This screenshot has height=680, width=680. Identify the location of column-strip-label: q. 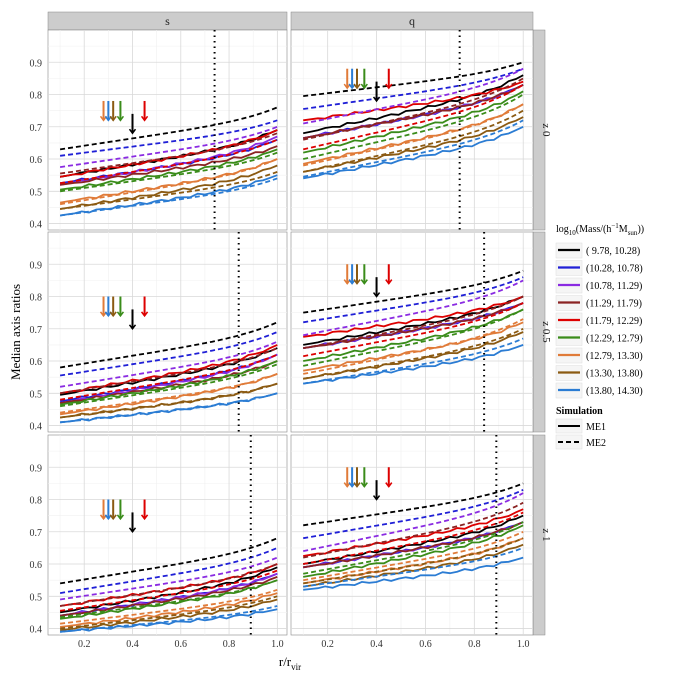
(412, 21).